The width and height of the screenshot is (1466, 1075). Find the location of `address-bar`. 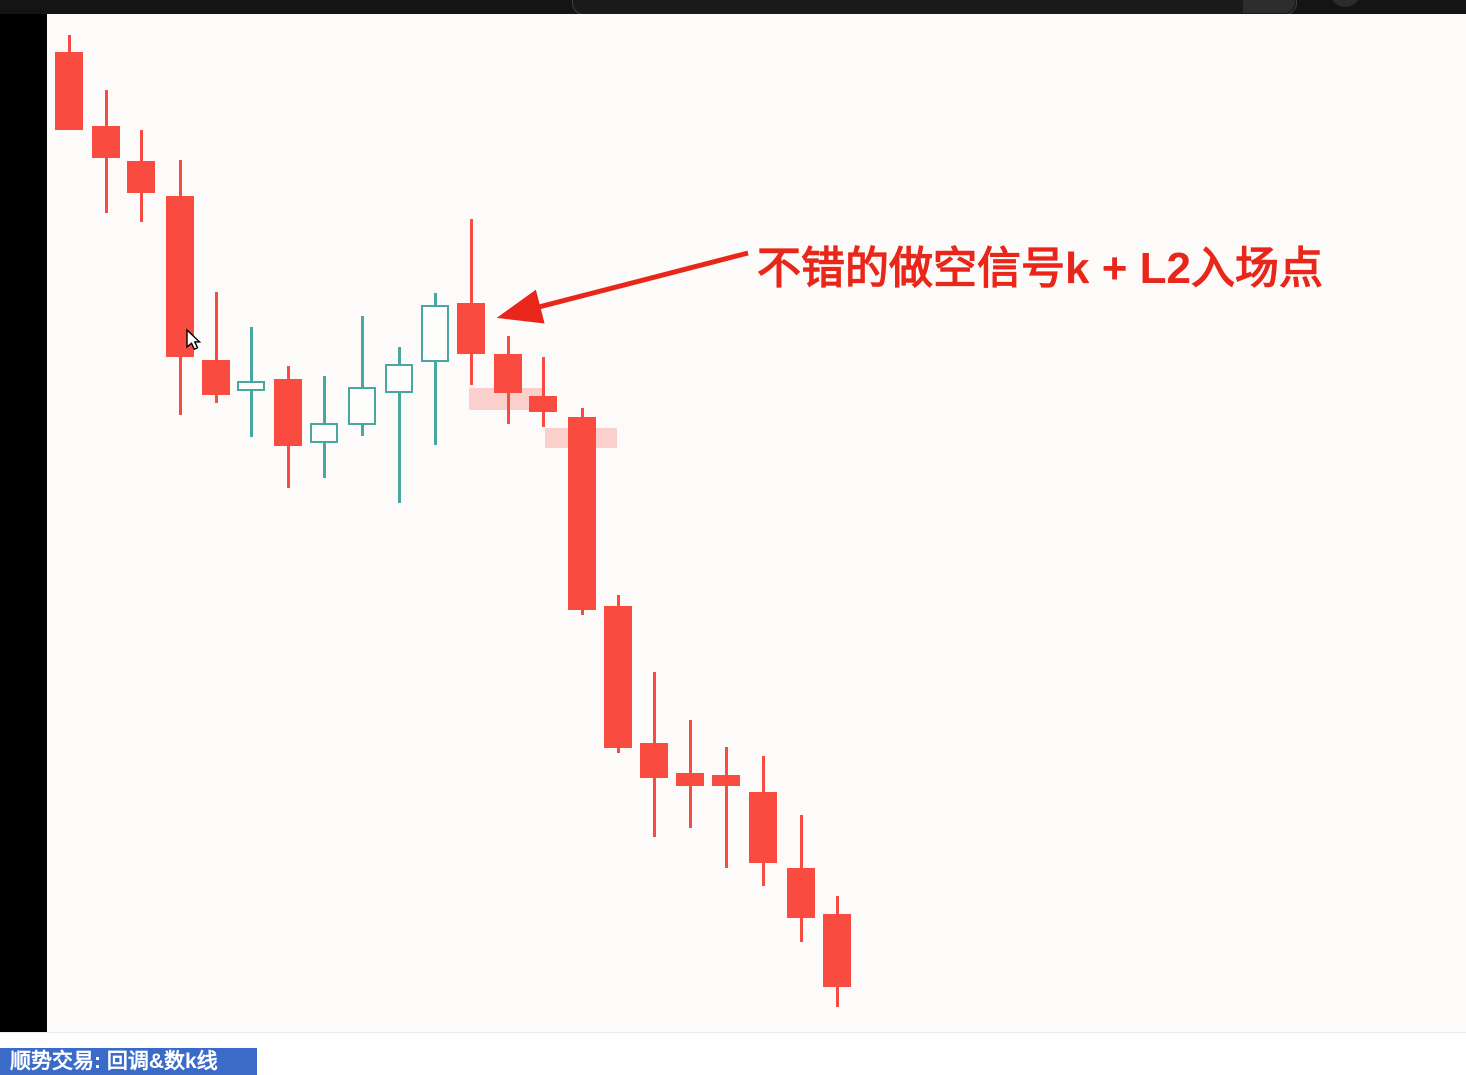

address-bar is located at coordinates (934, 7).